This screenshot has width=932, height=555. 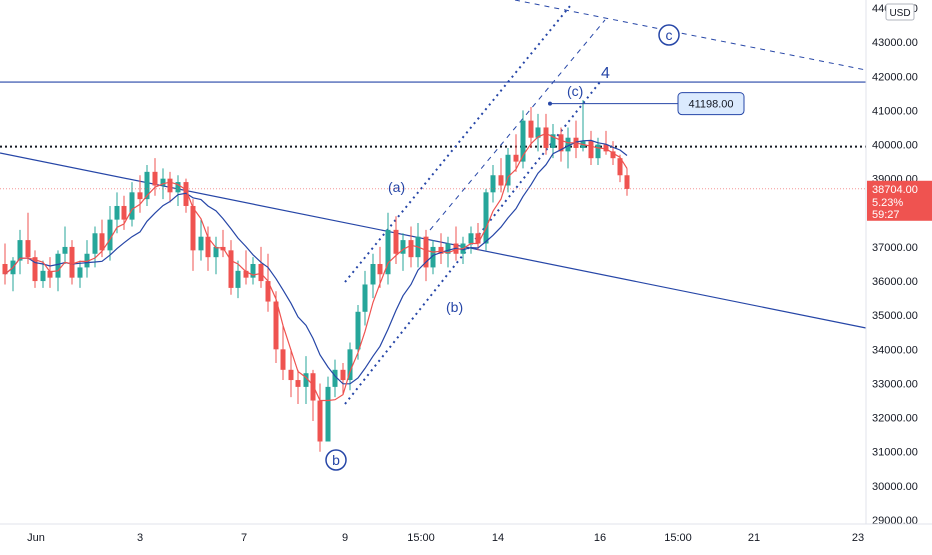 I want to click on currency-badge-box, so click(x=900, y=12).